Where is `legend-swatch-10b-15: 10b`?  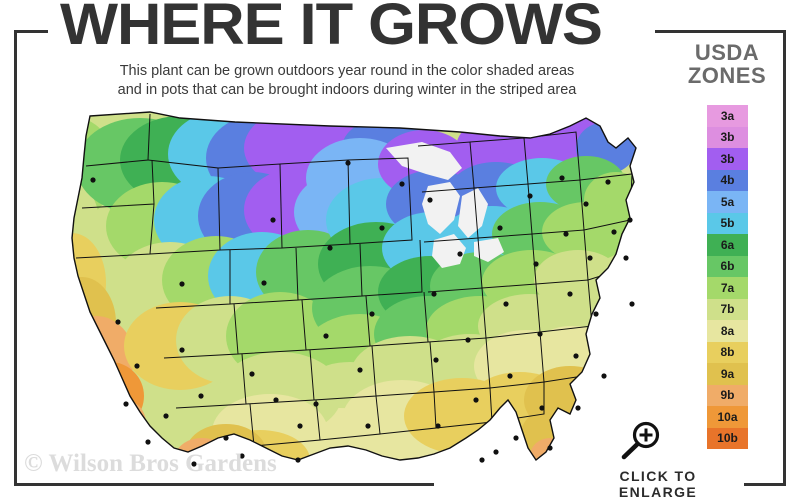
legend-swatch-10b-15: 10b is located at coordinates (727, 438).